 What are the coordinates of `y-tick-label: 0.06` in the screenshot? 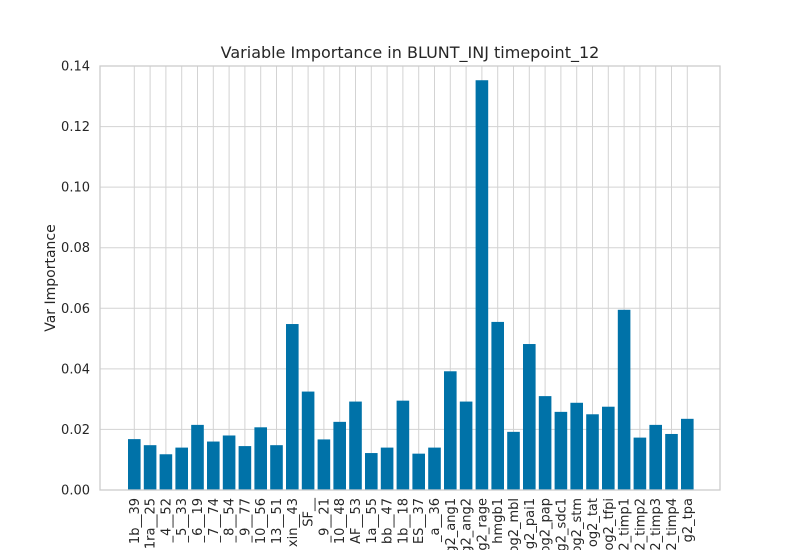 It's located at (75, 309).